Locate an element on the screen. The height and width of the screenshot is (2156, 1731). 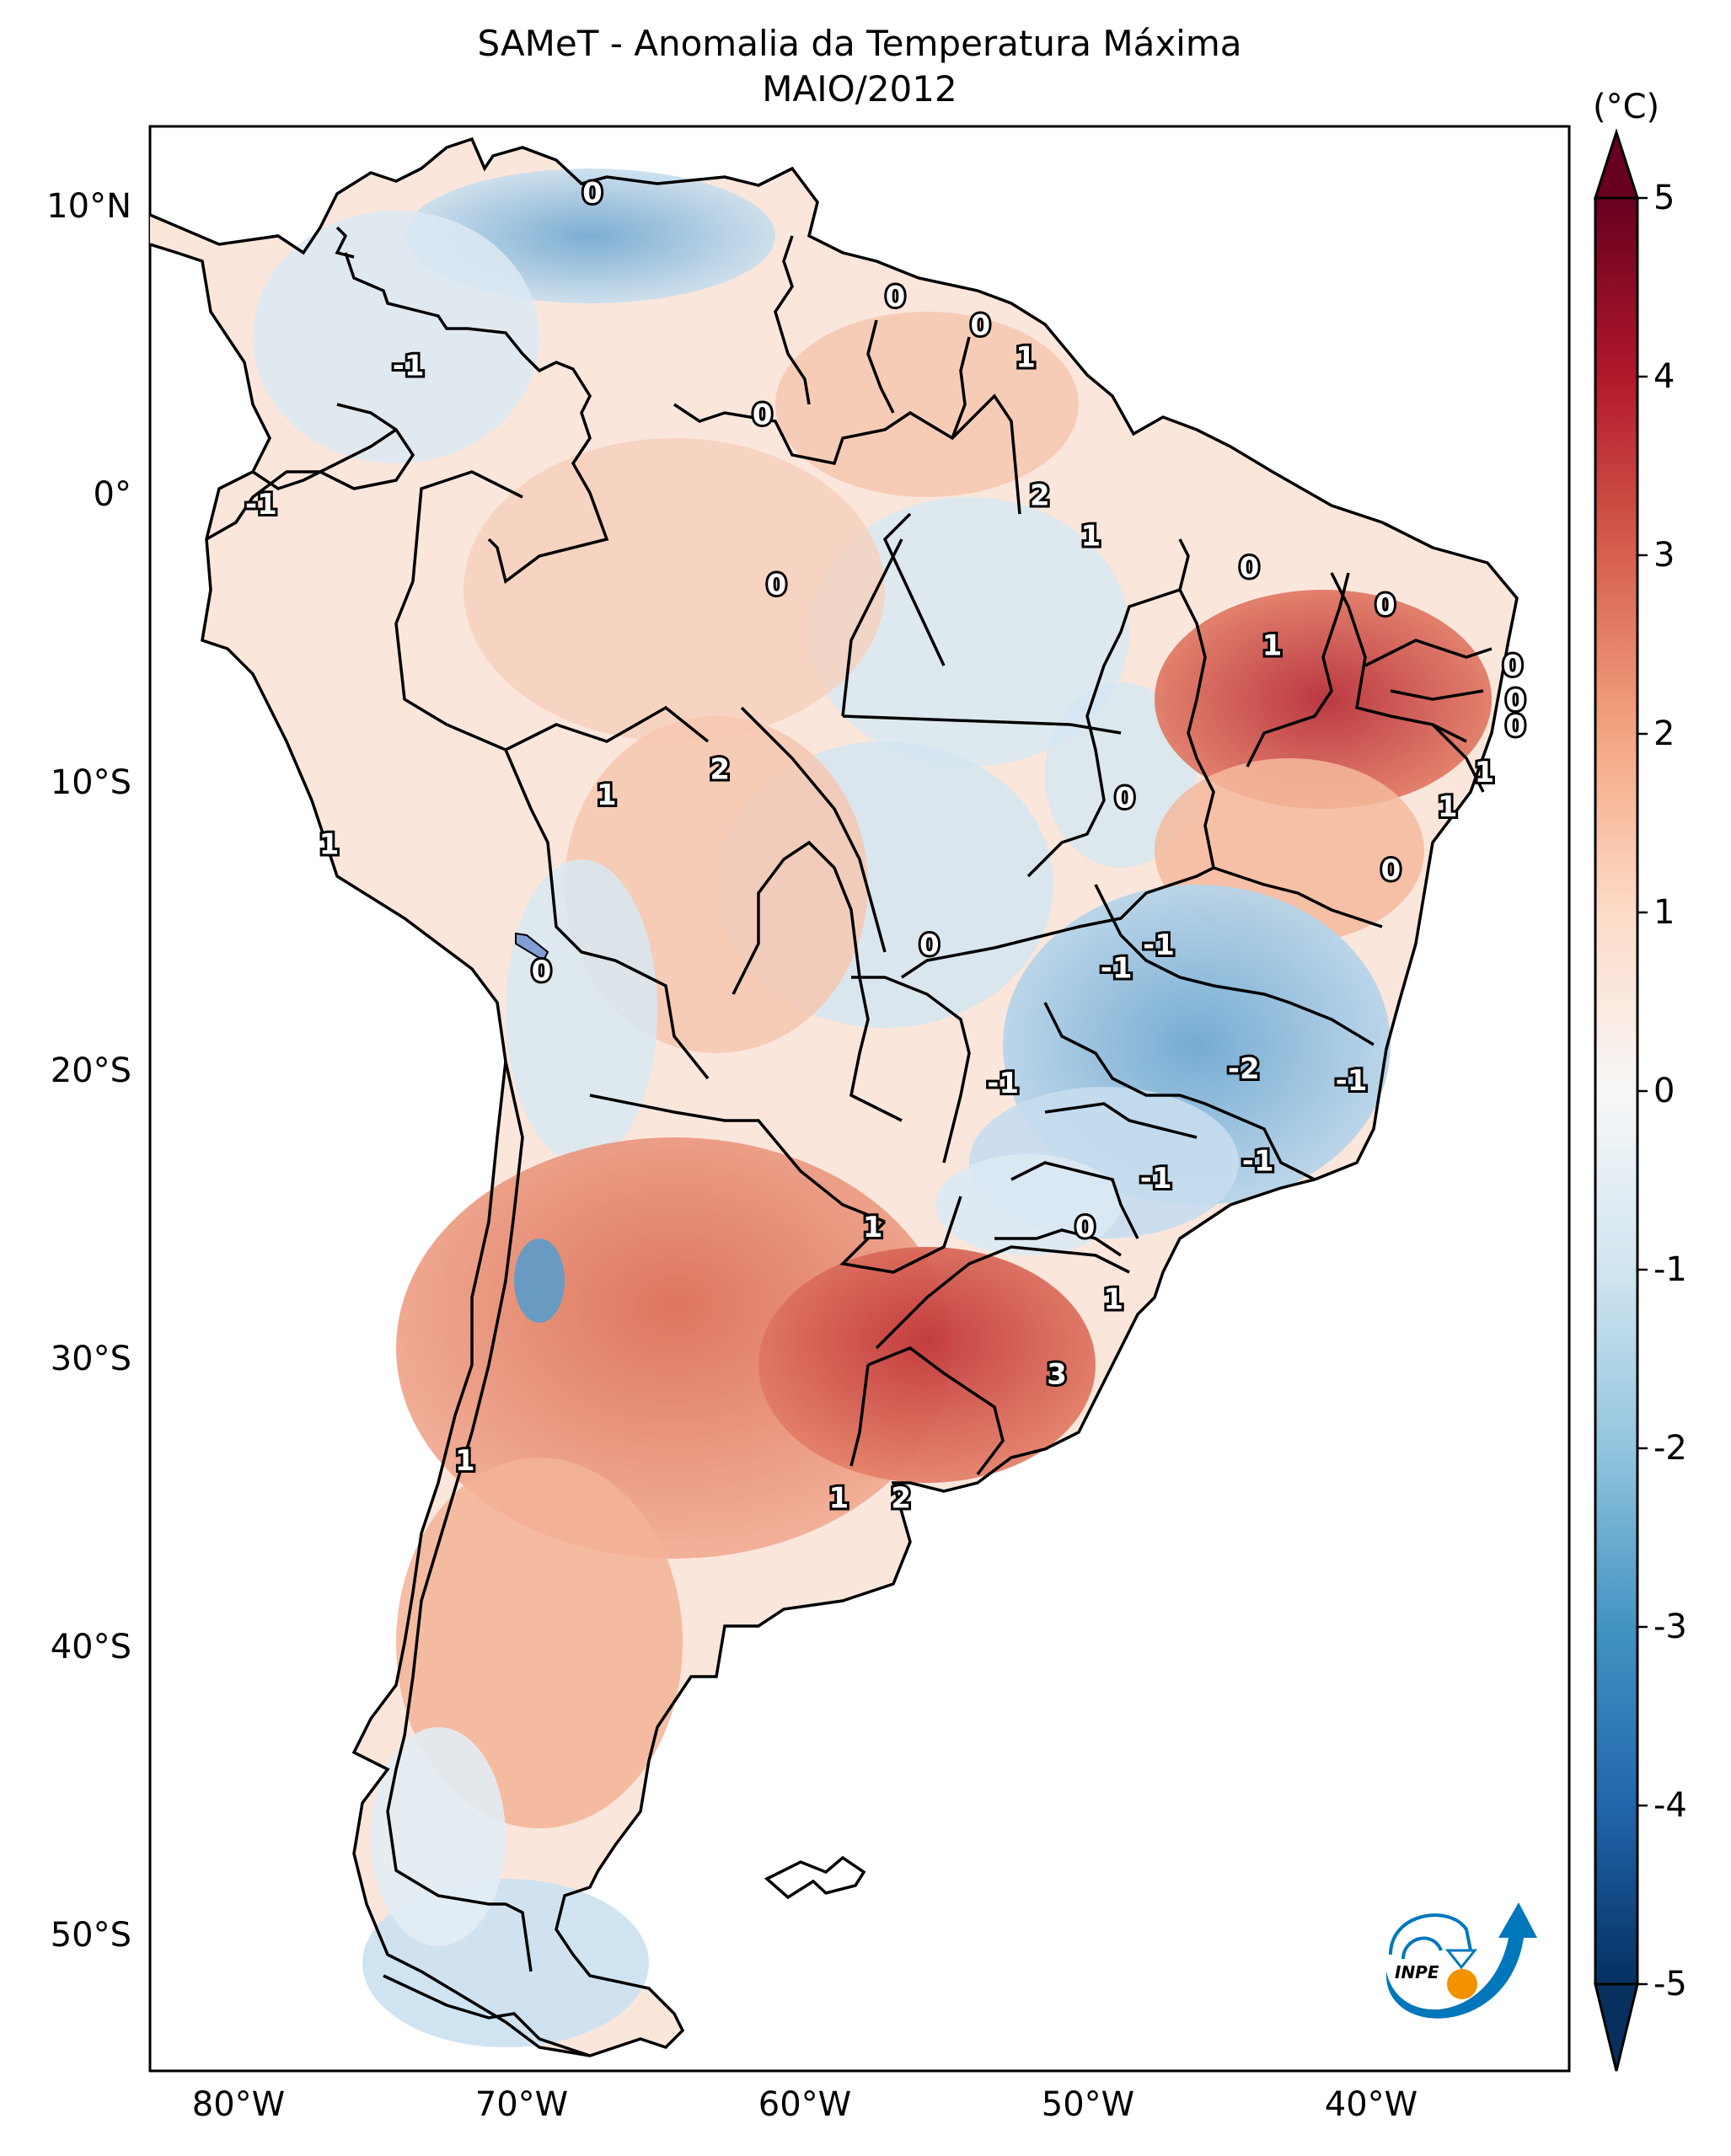
colorbar-body is located at coordinates (1616, 1091).